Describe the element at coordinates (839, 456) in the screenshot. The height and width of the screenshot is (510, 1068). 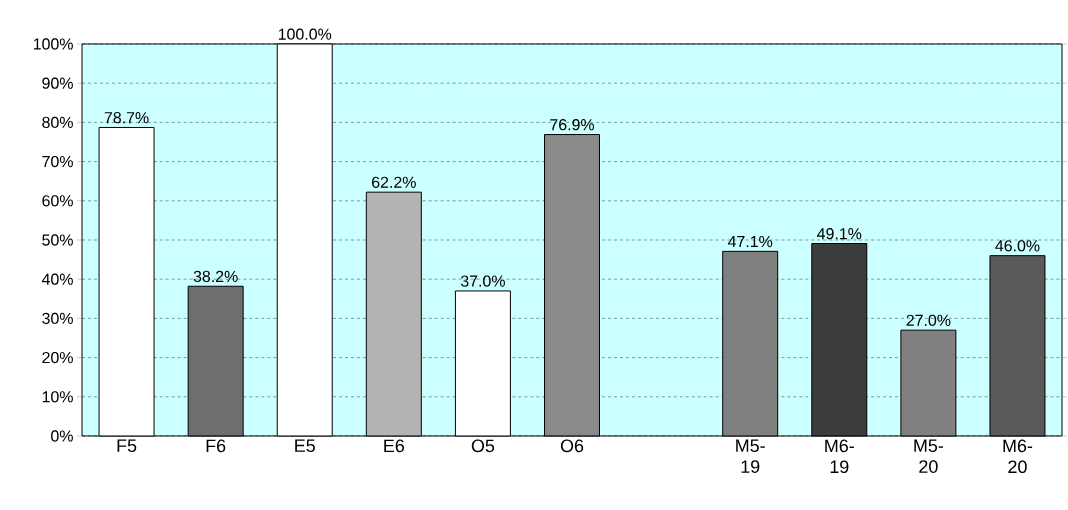
I see `x-tick-label: M6-19` at that location.